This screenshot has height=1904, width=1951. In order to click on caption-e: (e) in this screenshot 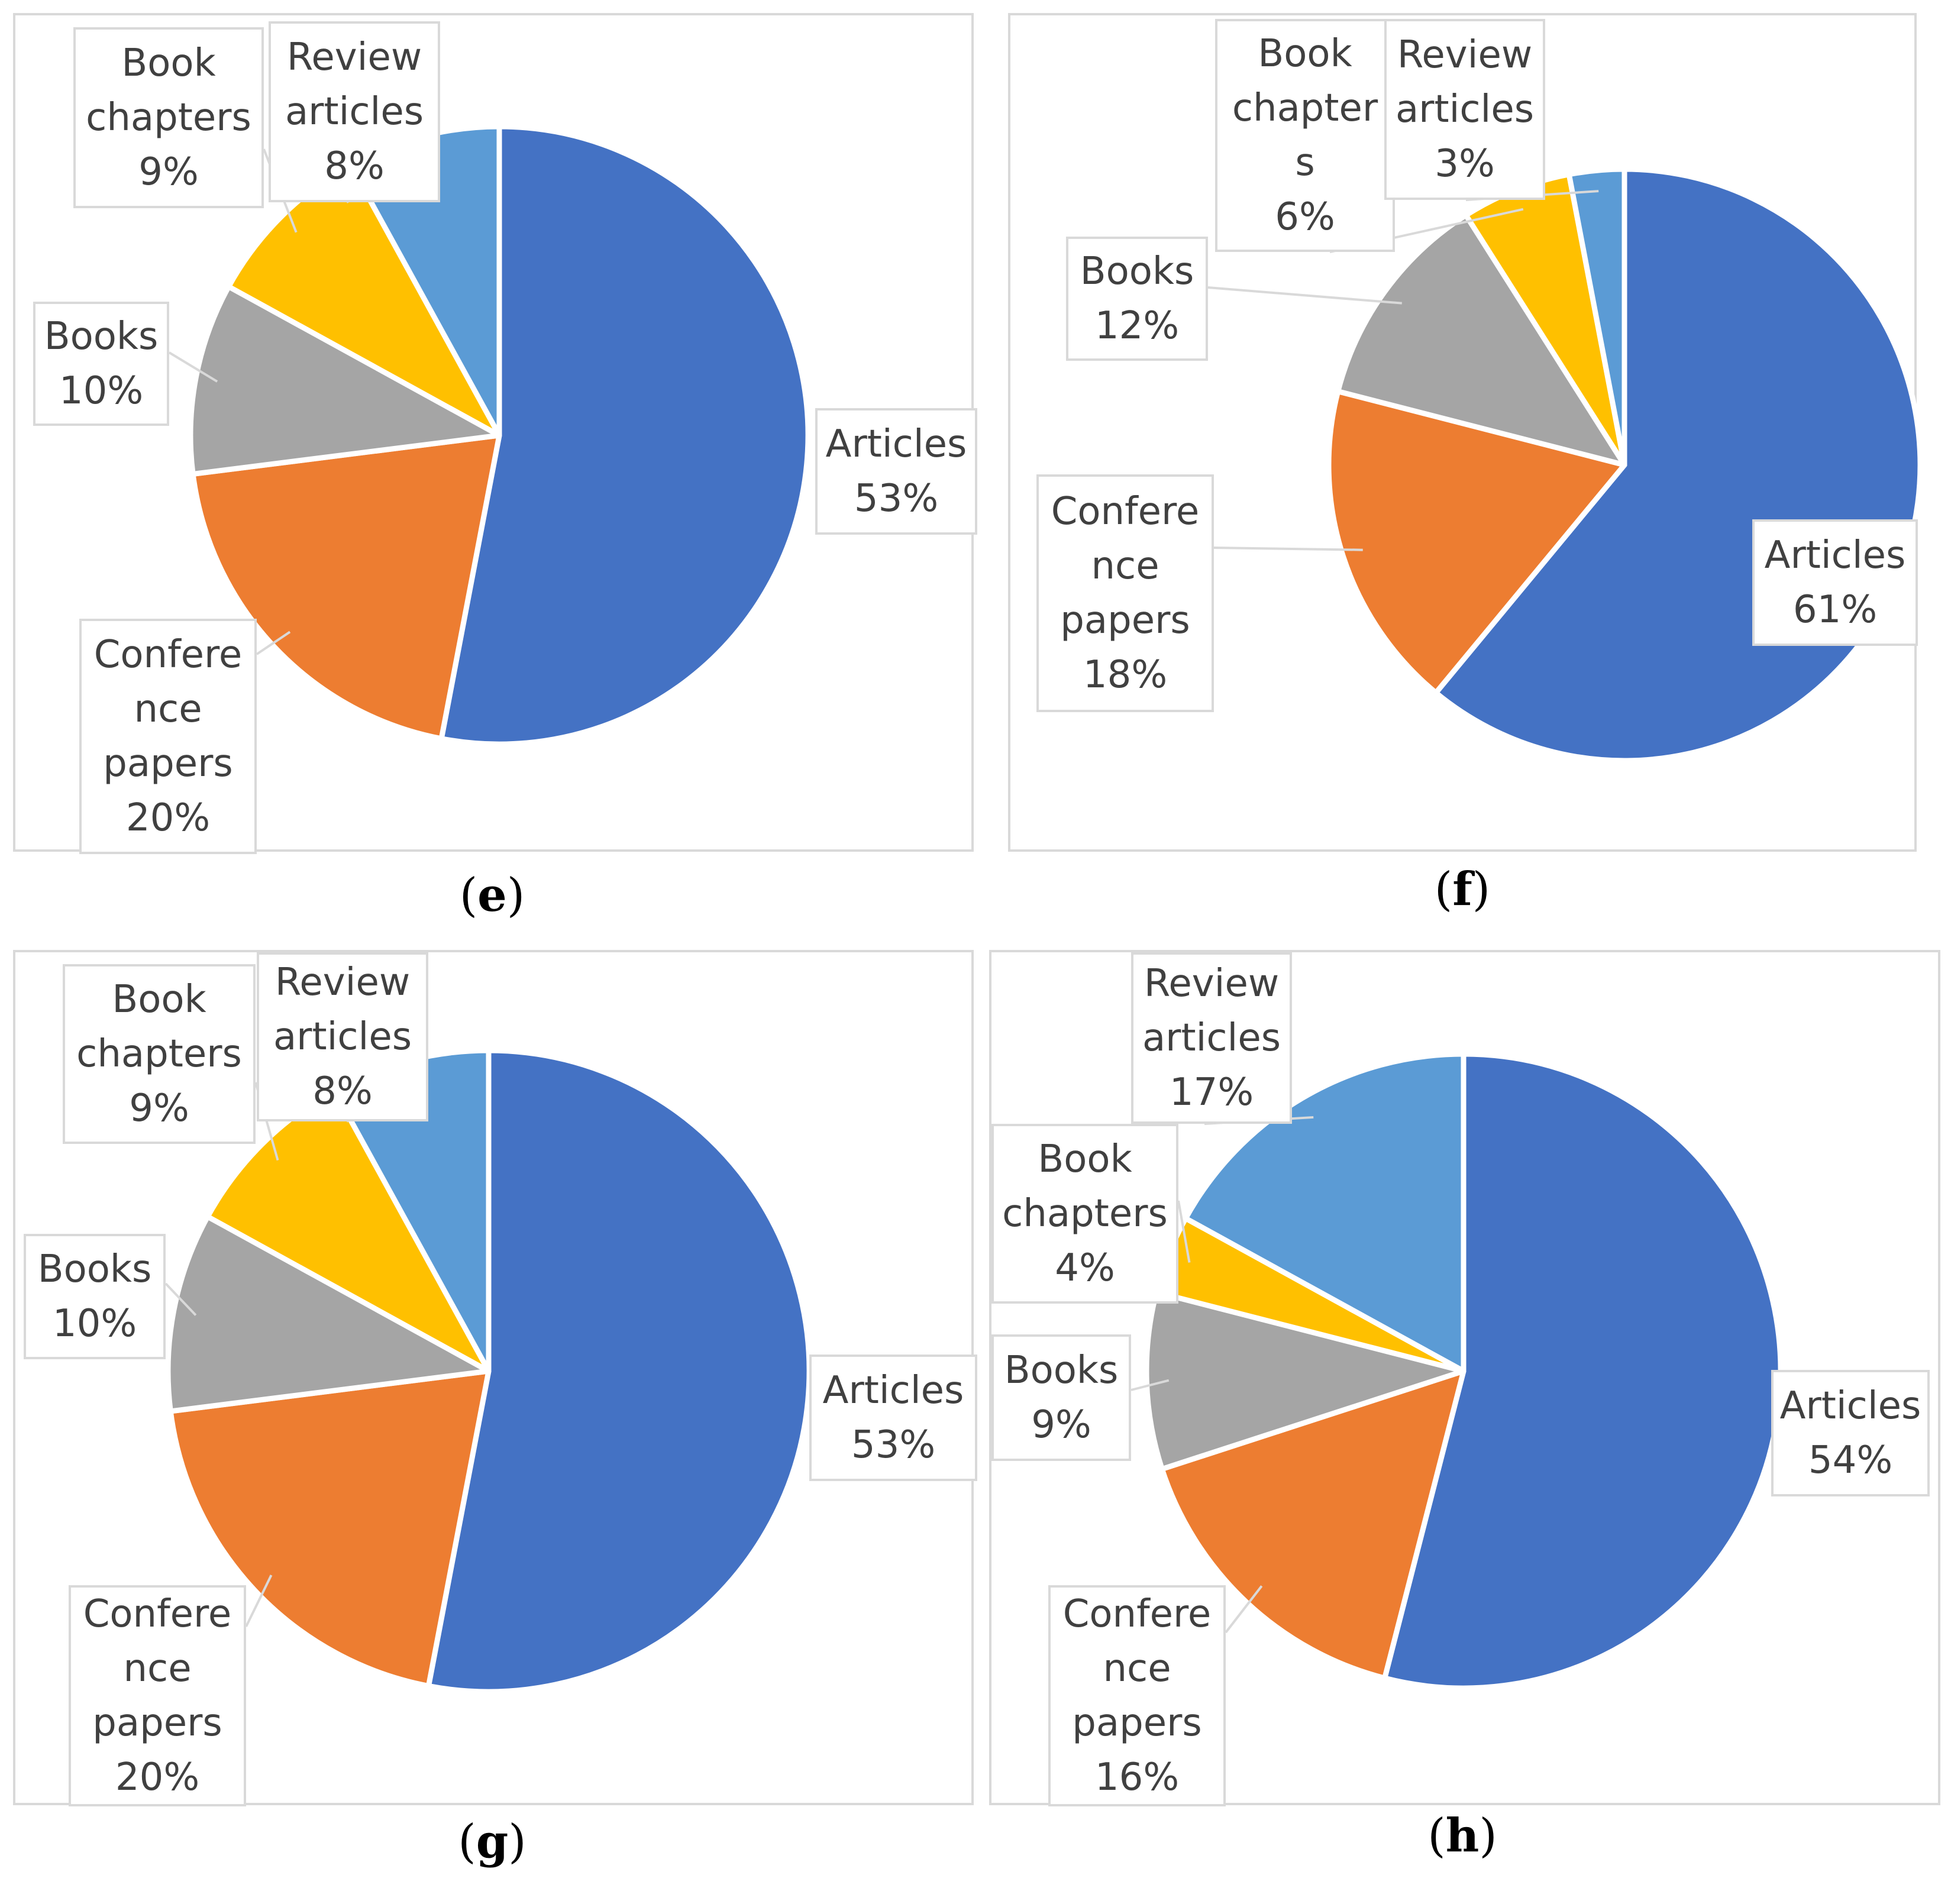, I will do `click(492, 895)`.